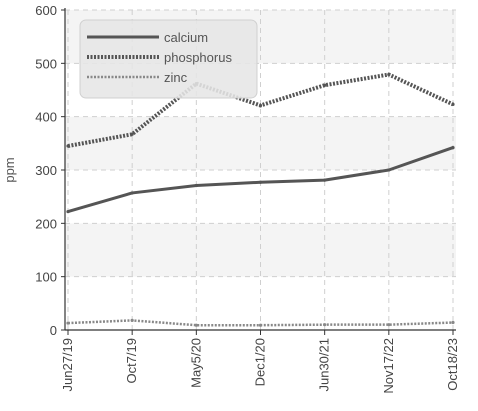 Image resolution: width=478 pixels, height=411 pixels. What do you see at coordinates (131, 361) in the screenshot?
I see `x-tick-label: Oct7/19` at bounding box center [131, 361].